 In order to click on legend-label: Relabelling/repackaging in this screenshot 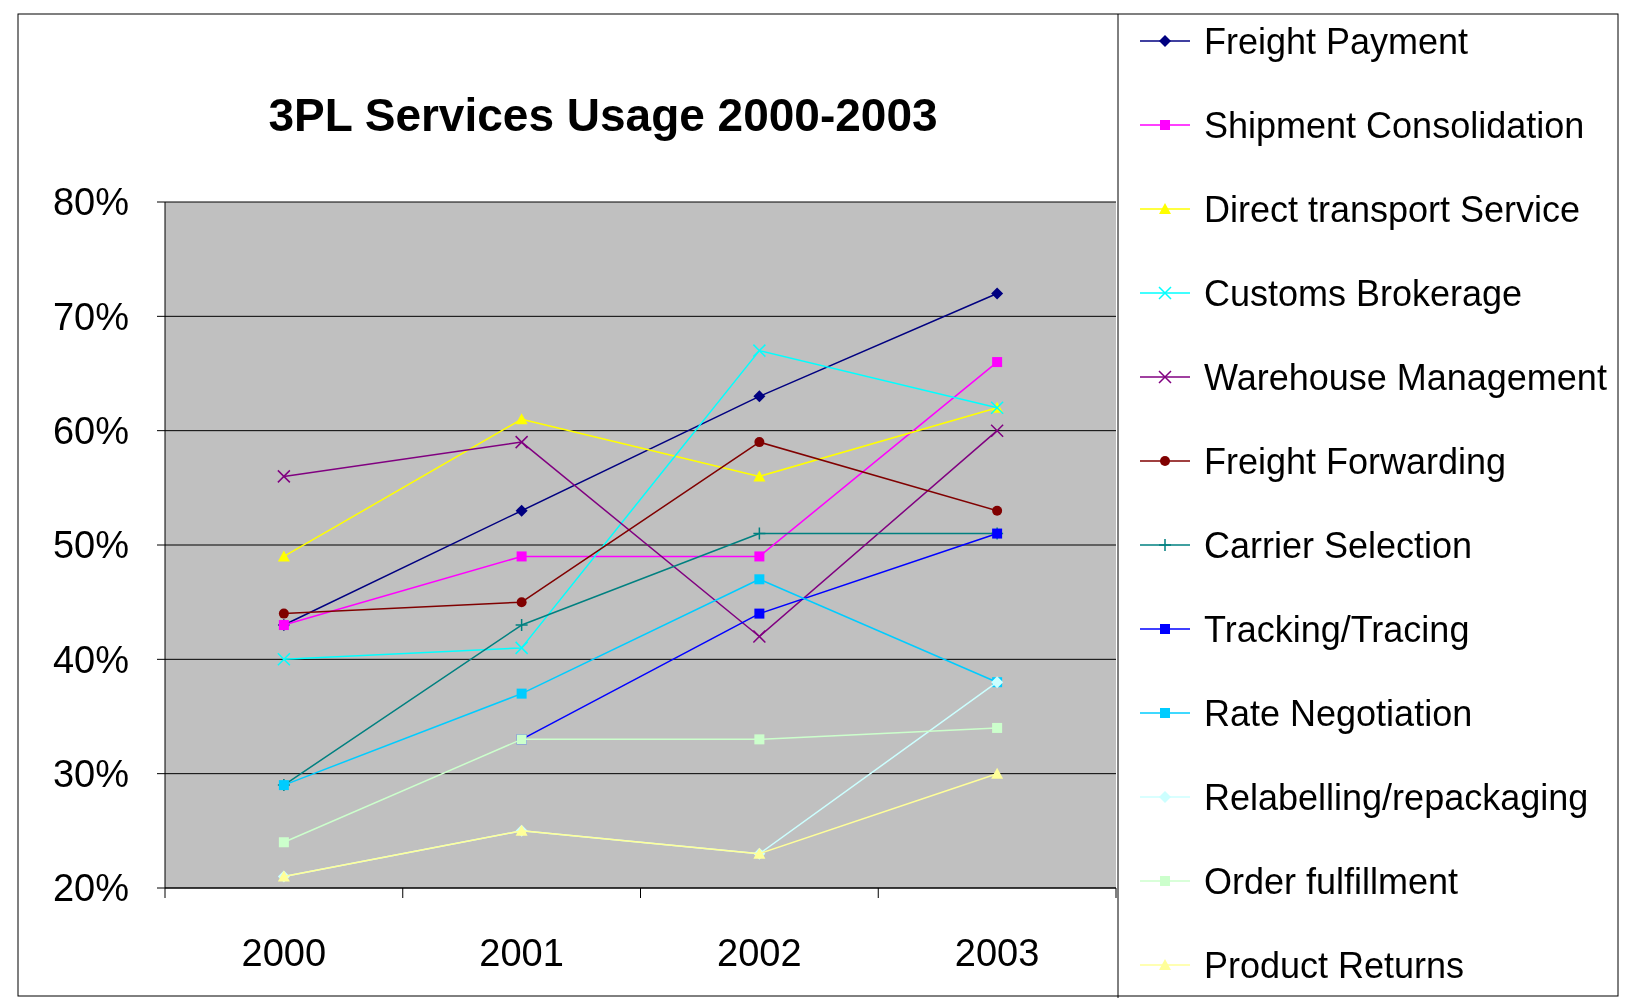, I will do `click(1396, 797)`.